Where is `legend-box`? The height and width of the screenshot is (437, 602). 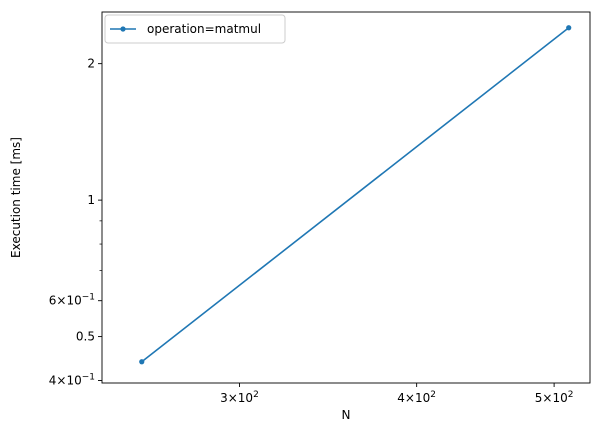
legend-box is located at coordinates (195, 29).